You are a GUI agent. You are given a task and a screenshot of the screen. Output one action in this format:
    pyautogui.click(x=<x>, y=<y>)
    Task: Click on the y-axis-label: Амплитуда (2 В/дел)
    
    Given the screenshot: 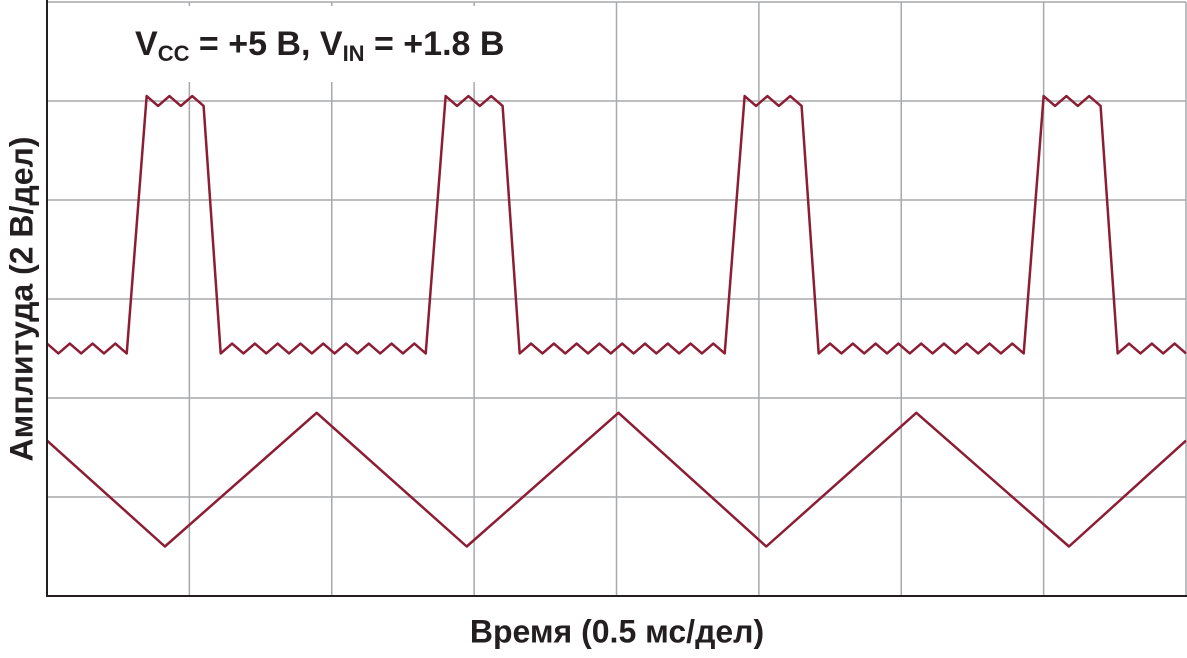 What is the action you would take?
    pyautogui.click(x=21, y=298)
    